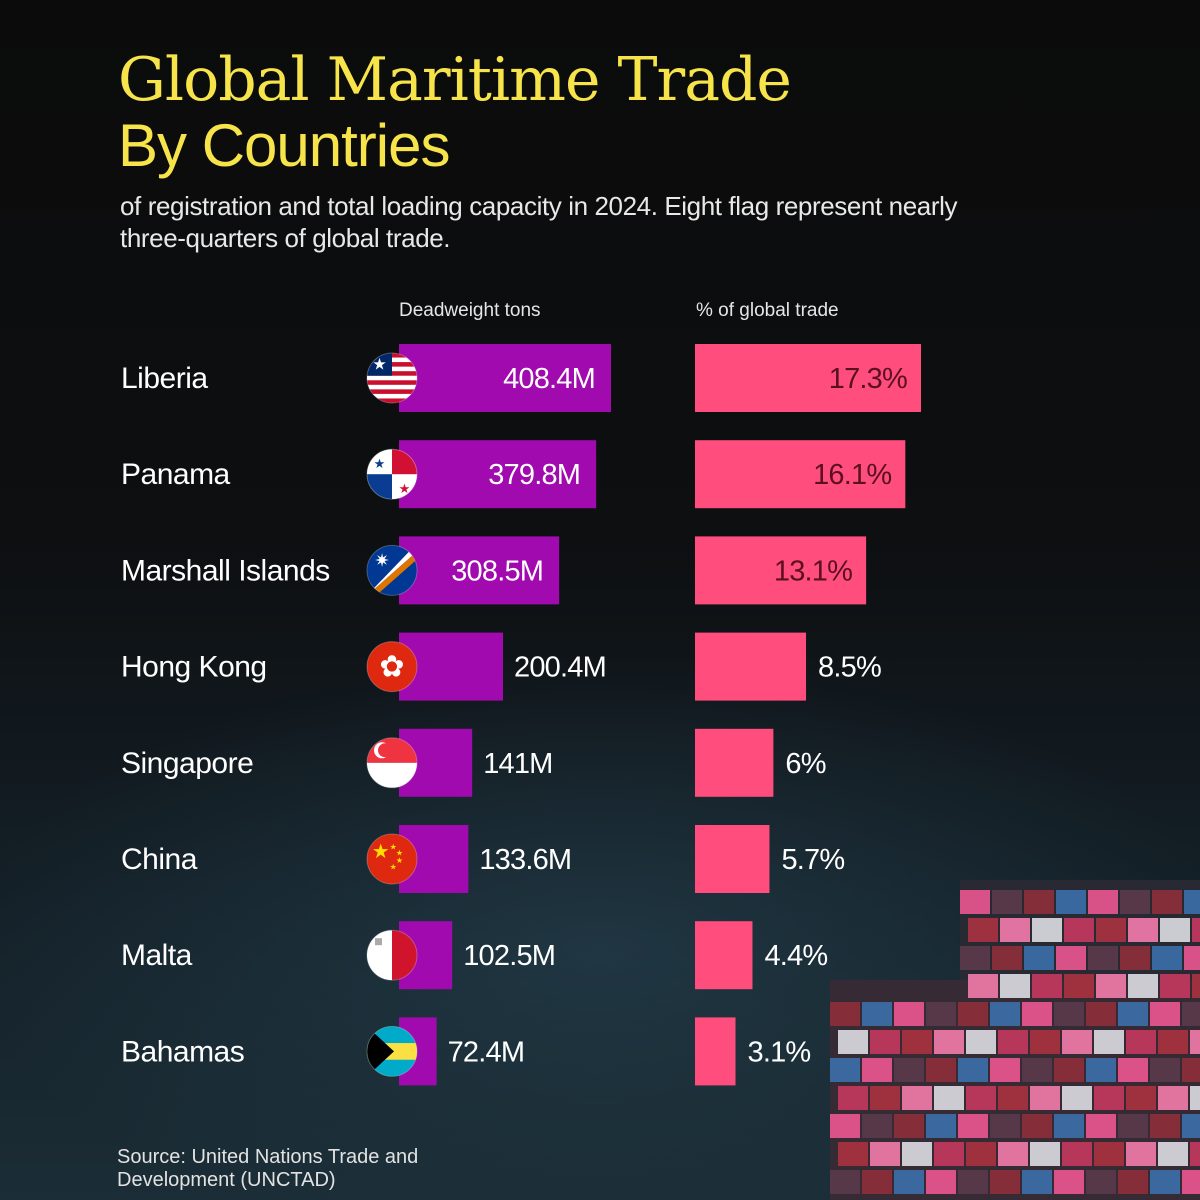 Image resolution: width=1200 pixels, height=1200 pixels. Describe the element at coordinates (852, 475) in the screenshot. I see `share-value-label: 16.1%` at that location.